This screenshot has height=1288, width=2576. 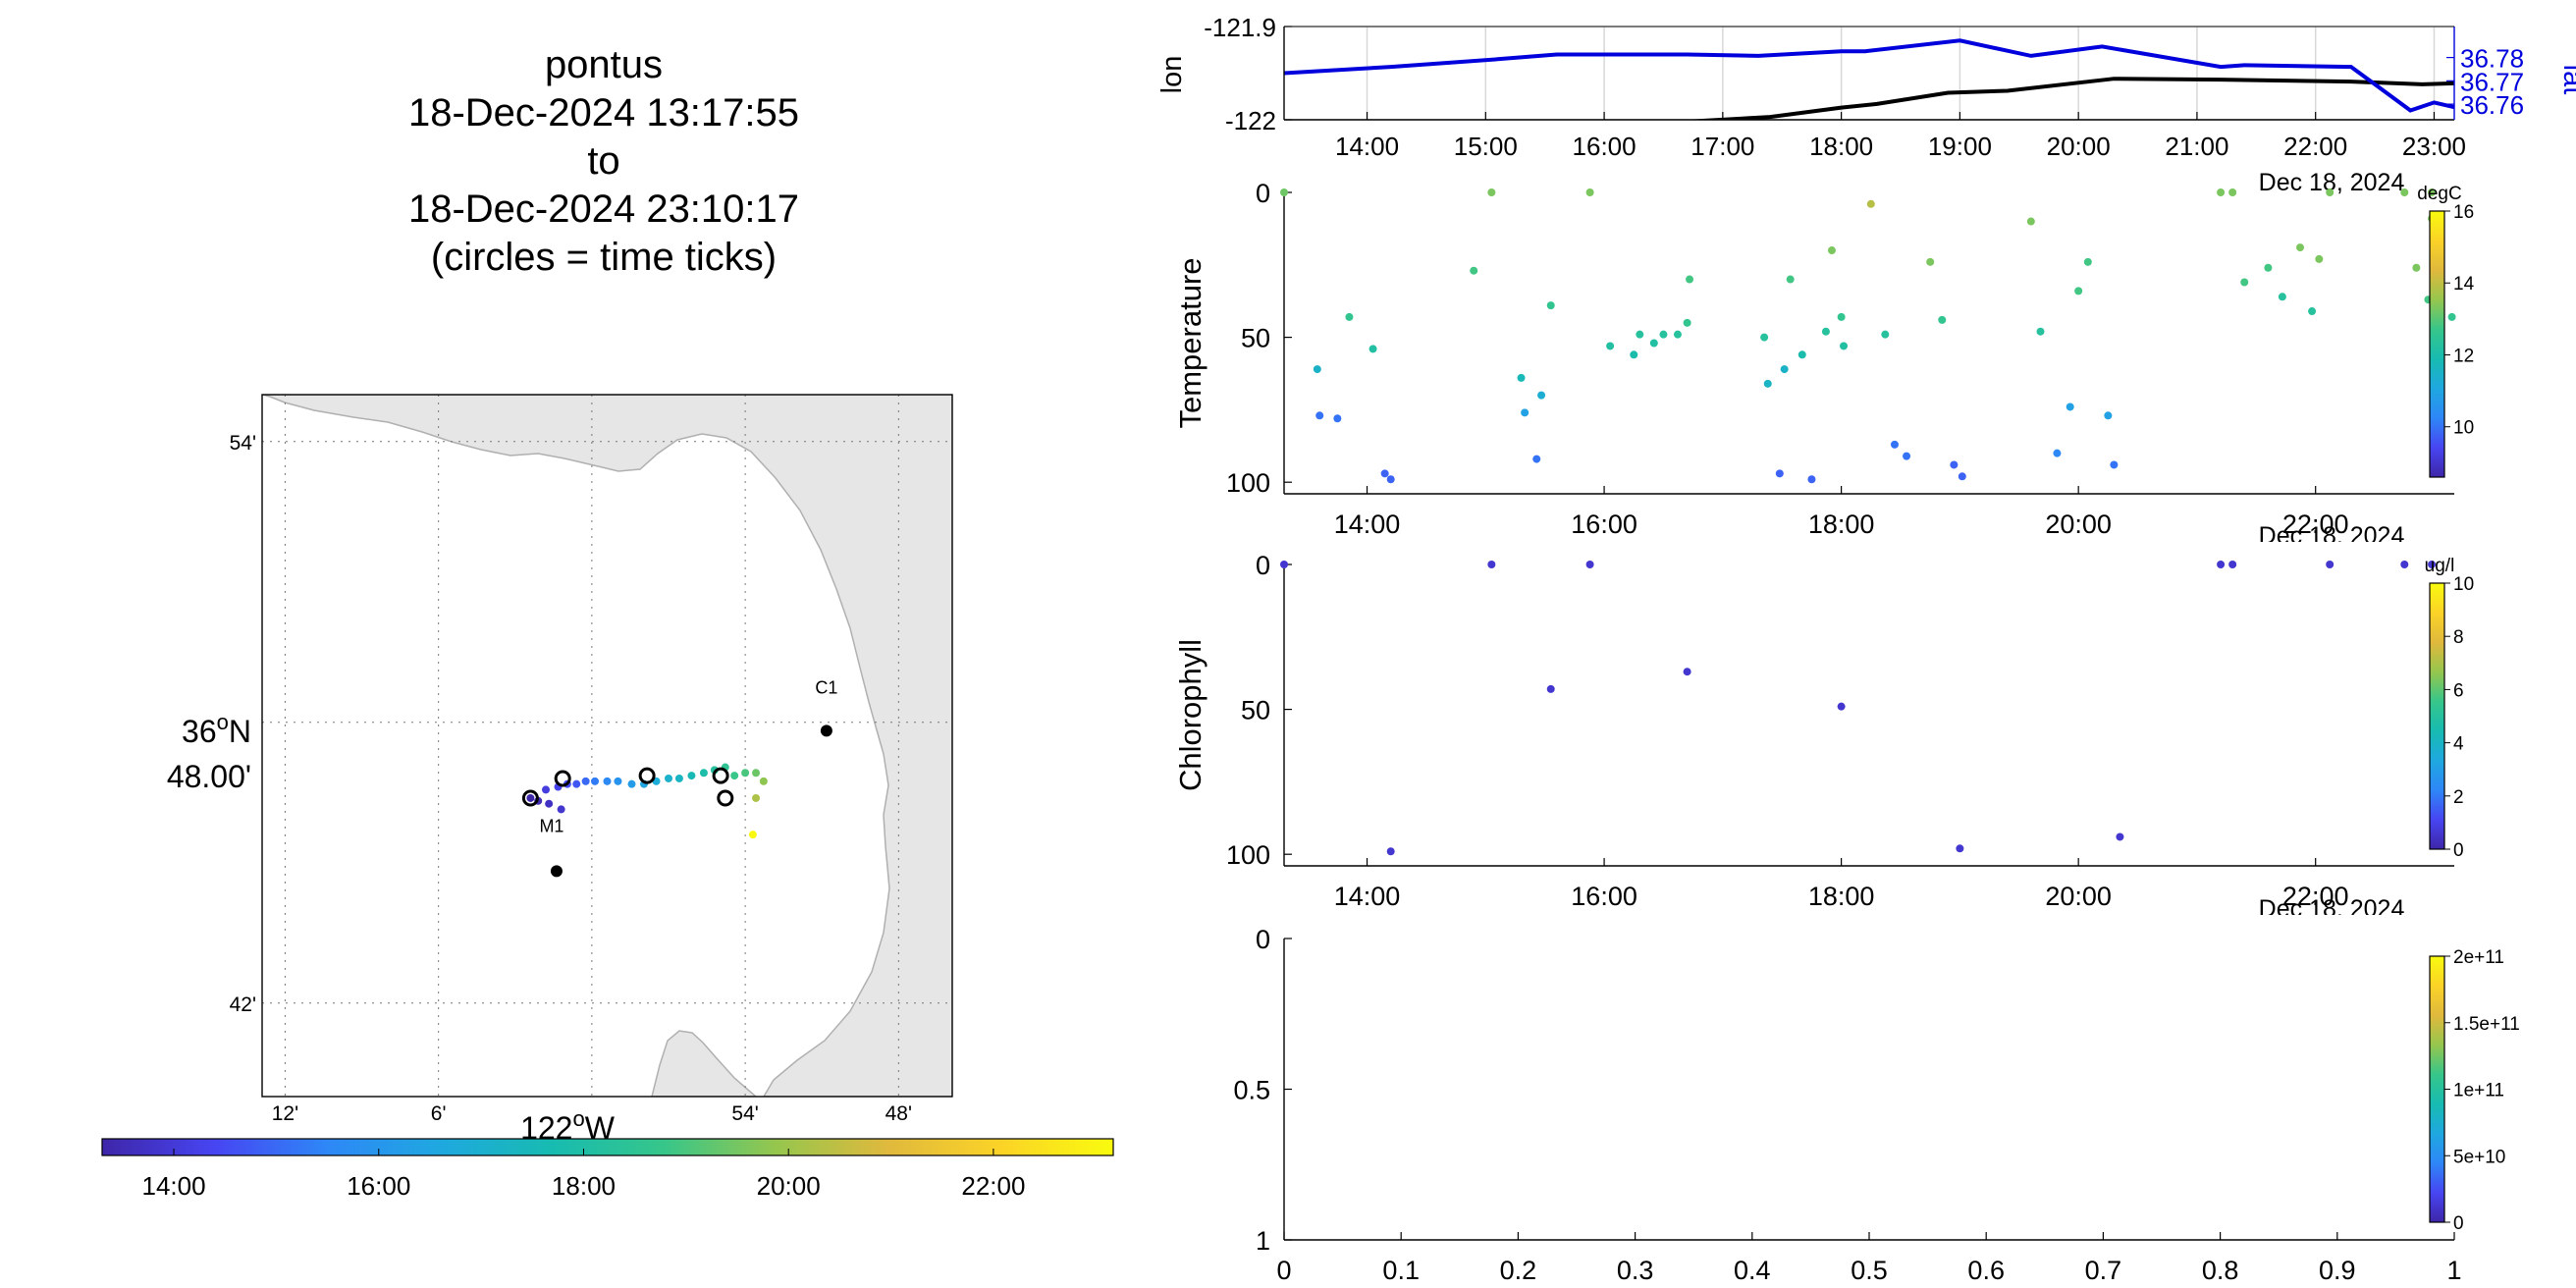 What do you see at coordinates (584, 1186) in the screenshot?
I see `time-colorbar-tick-label: 18:00` at bounding box center [584, 1186].